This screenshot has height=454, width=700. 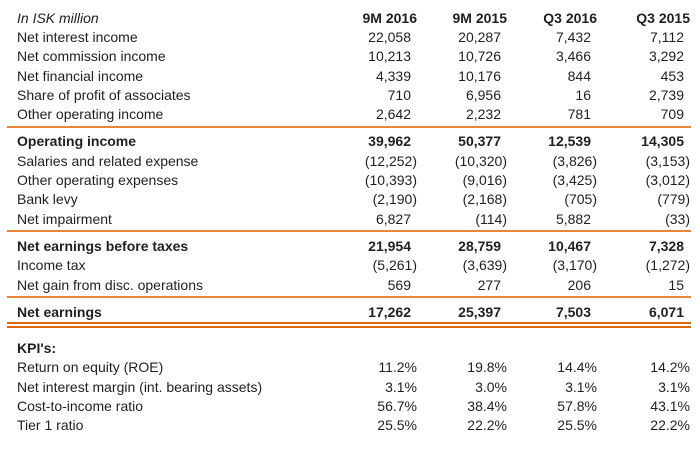 What do you see at coordinates (663, 17) in the screenshot?
I see `column-header: Q3 2015` at bounding box center [663, 17].